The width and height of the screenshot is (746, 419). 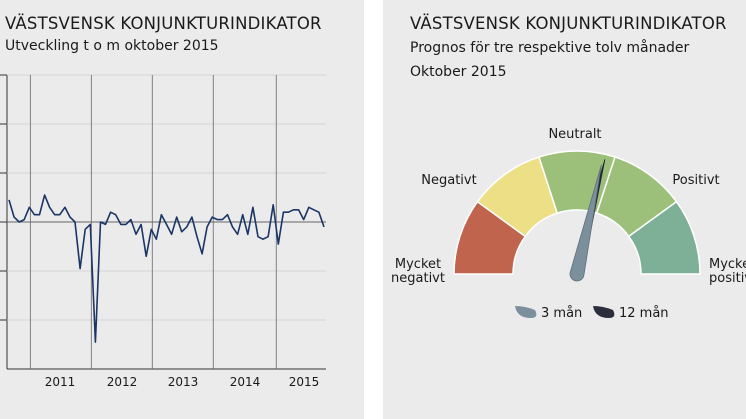 I want to click on x-tick-label: 2011, so click(x=60, y=382).